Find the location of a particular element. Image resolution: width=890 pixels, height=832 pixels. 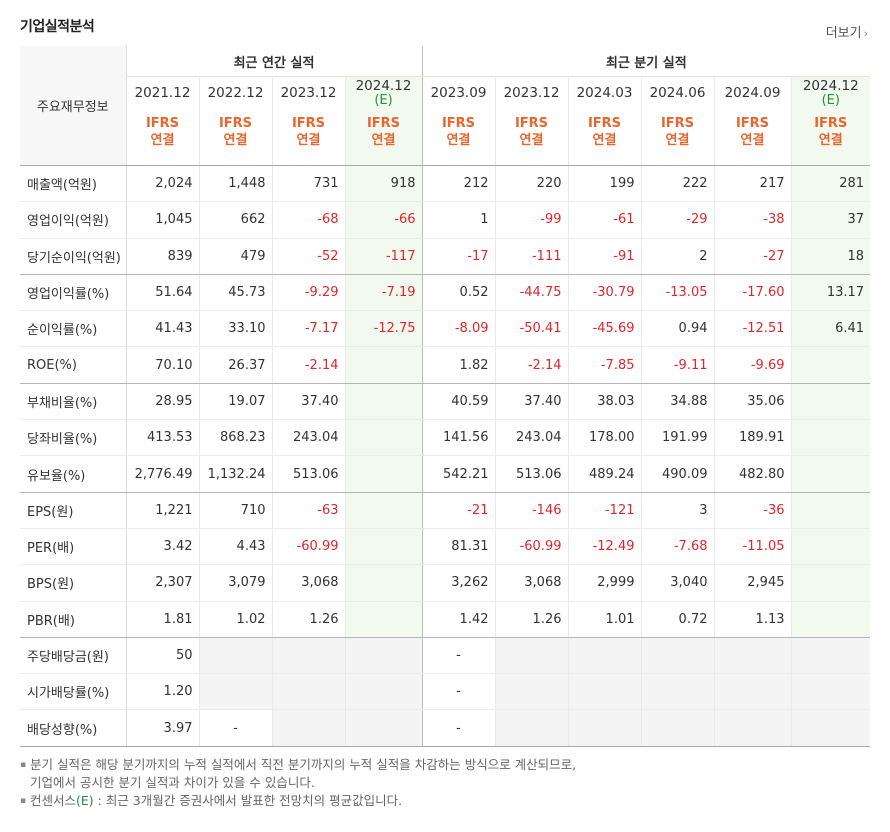

table-cell: -12.49 is located at coordinates (604, 547).